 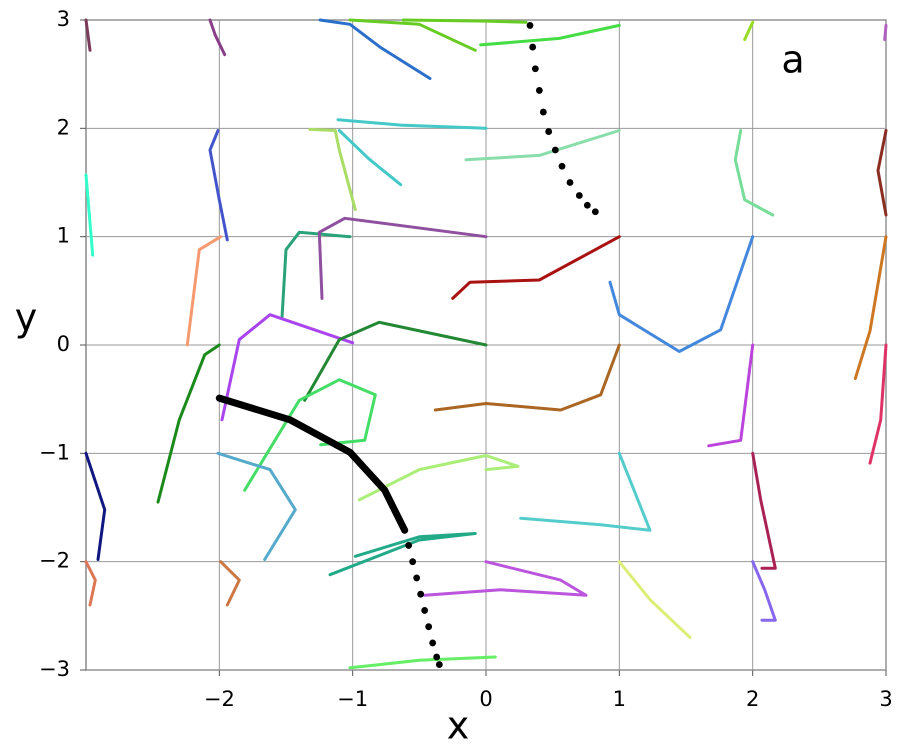 I want to click on y-tick-label: 3, so click(x=63, y=19).